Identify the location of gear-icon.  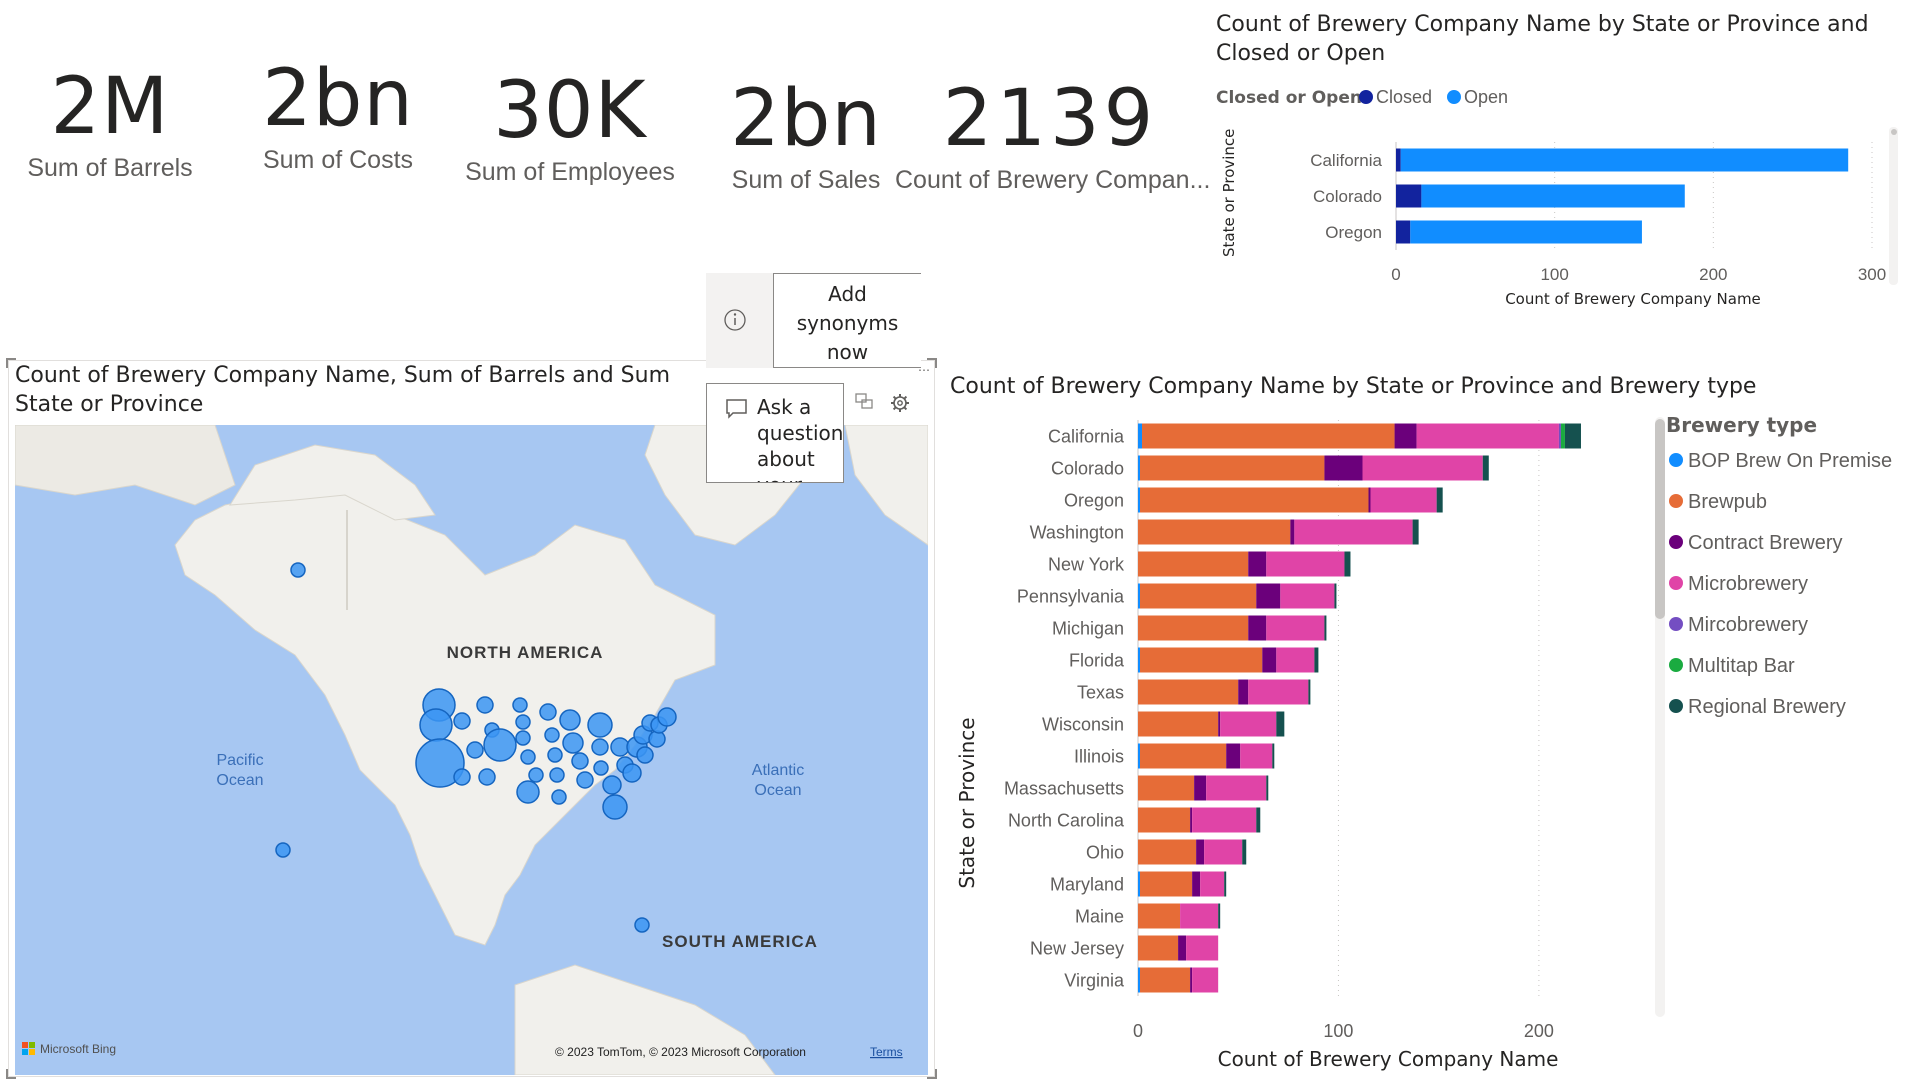
(900, 403).